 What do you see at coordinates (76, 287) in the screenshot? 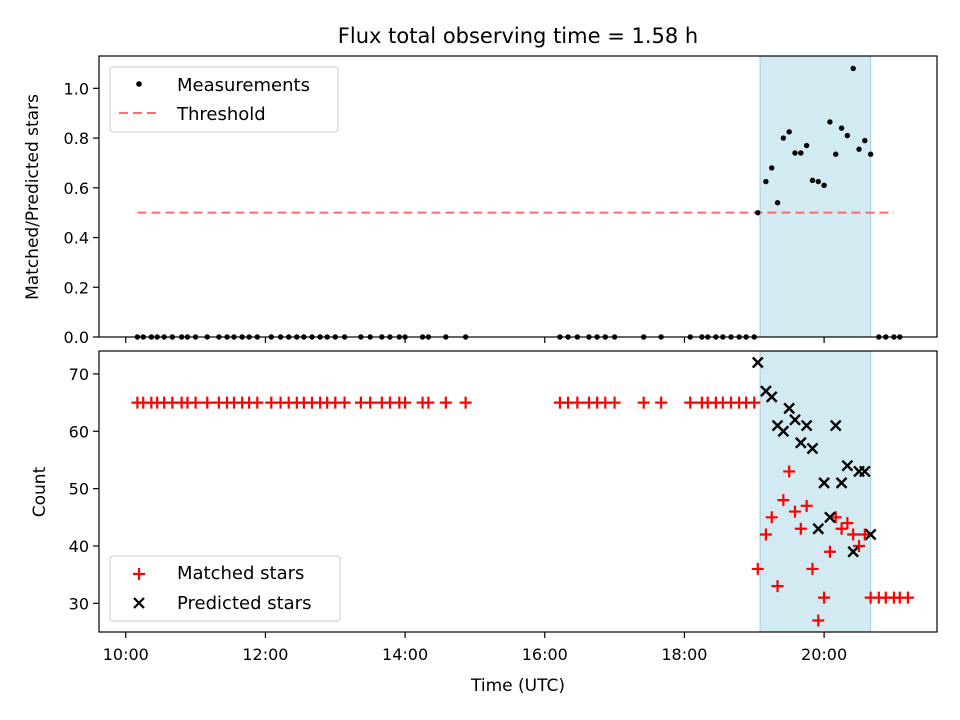
I see `top-y-tick-label: 0.2` at bounding box center [76, 287].